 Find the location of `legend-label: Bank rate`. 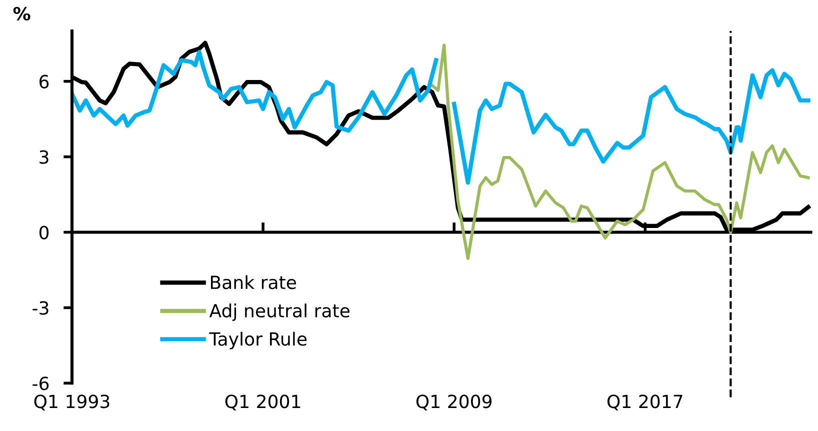

legend-label: Bank rate is located at coordinates (253, 282).